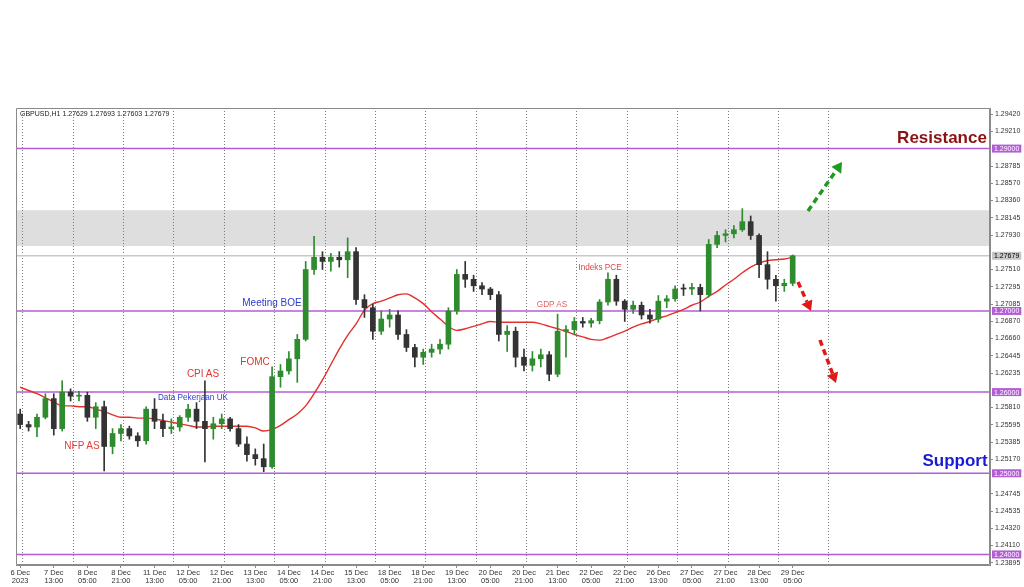 The width and height of the screenshot is (1024, 587). Describe the element at coordinates (955, 460) in the screenshot. I see `annotation: Support` at that location.